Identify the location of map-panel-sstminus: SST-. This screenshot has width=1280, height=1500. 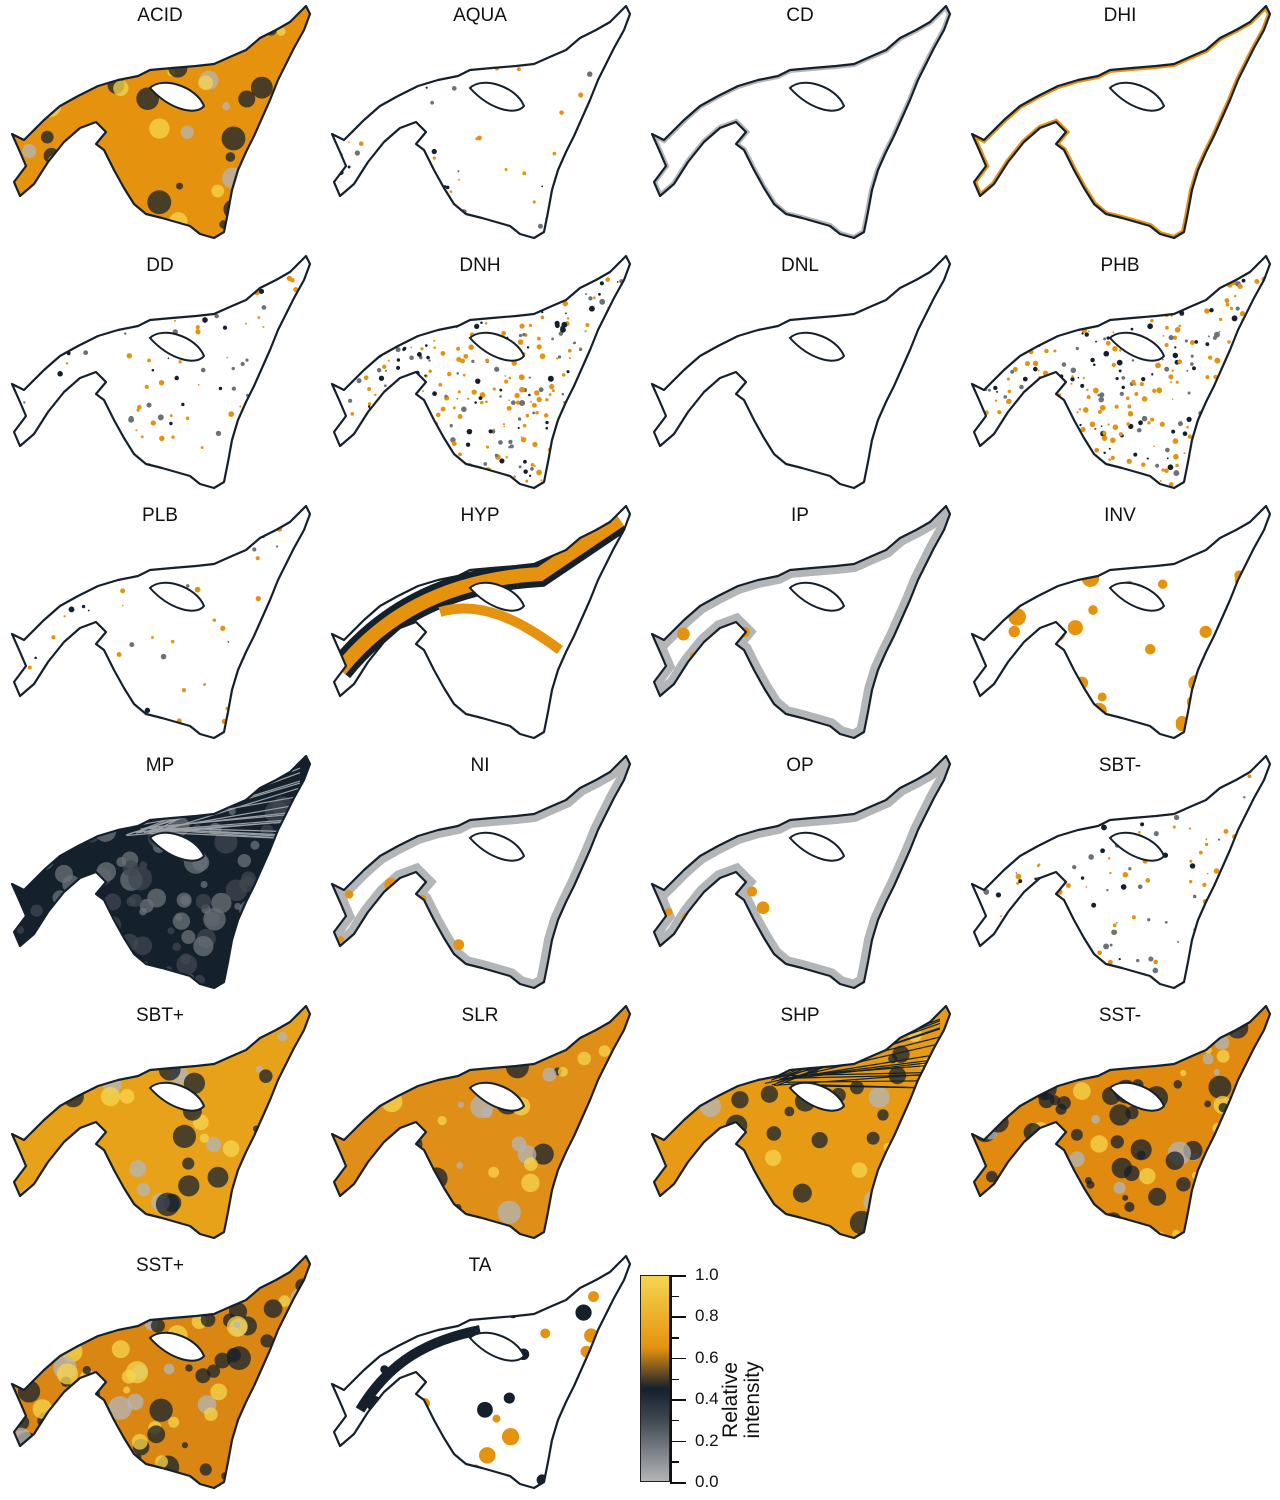
(1120, 1125).